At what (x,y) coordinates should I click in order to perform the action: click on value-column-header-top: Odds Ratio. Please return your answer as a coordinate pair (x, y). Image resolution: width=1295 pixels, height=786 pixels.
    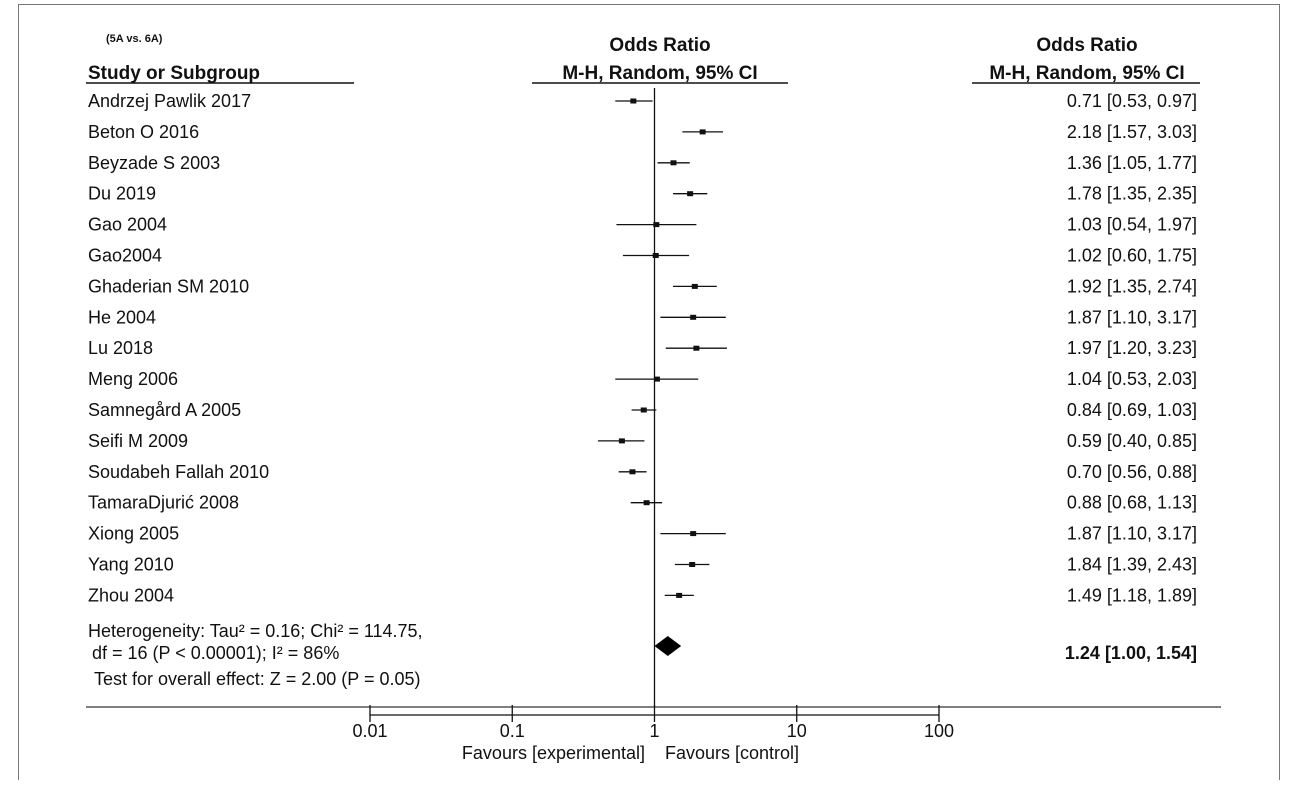
    Looking at the image, I should click on (1086, 45).